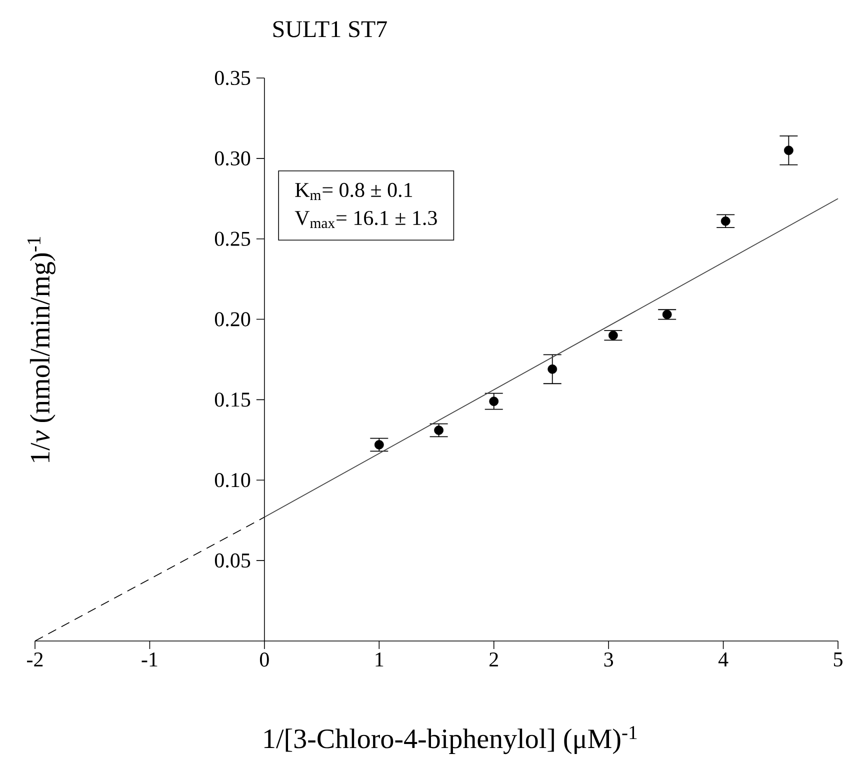  I want to click on chart-title: SULT1 ST7, so click(330, 29).